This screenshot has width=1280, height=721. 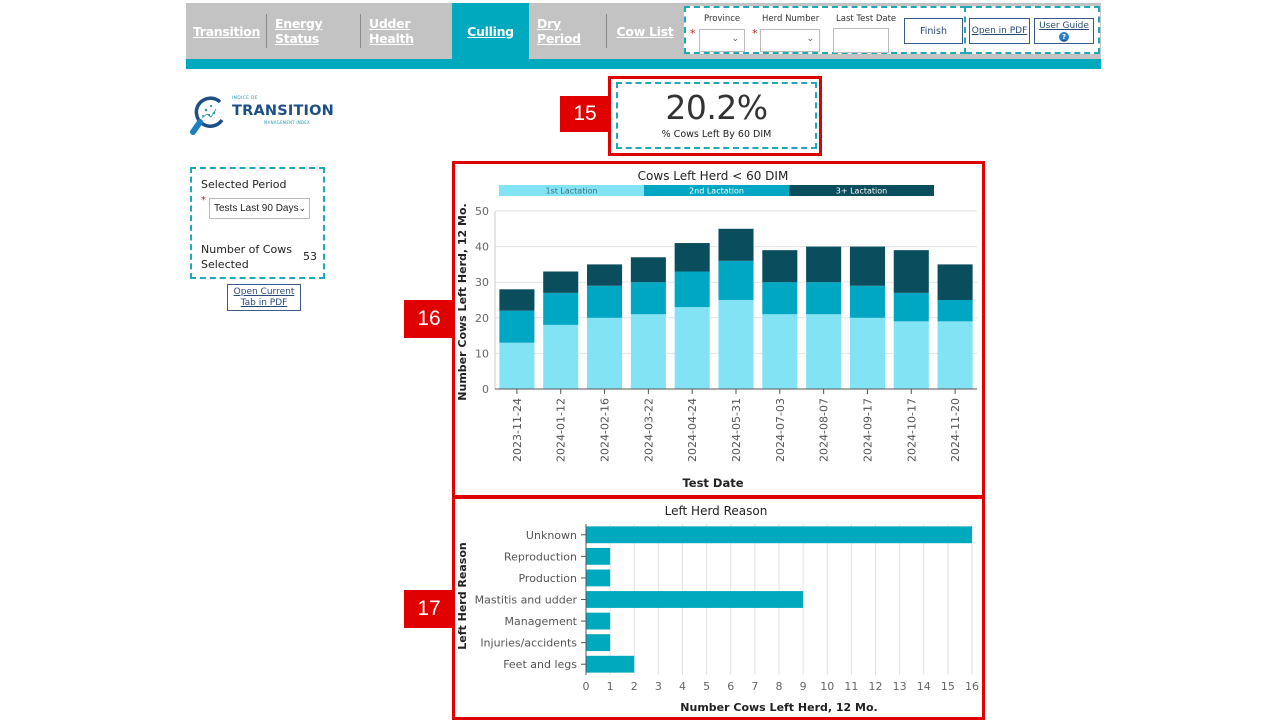 What do you see at coordinates (876, 686) in the screenshot?
I see `x-tick-label: 12` at bounding box center [876, 686].